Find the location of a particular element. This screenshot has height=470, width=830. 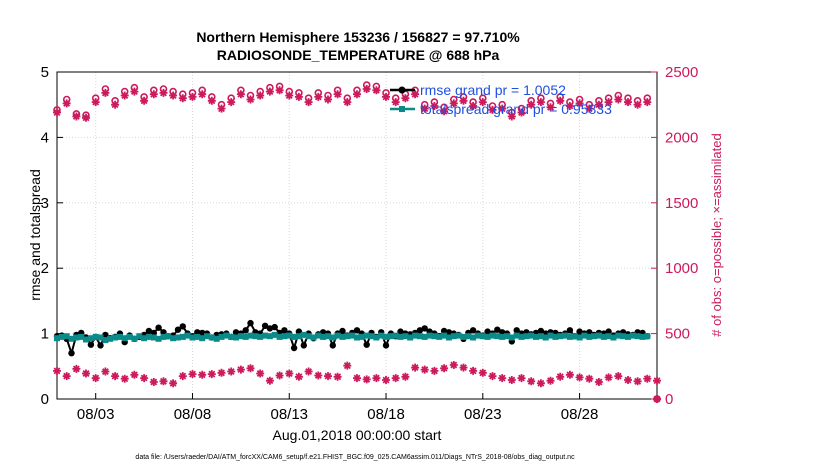

y-tick-label-left: 3 is located at coordinates (45, 203).